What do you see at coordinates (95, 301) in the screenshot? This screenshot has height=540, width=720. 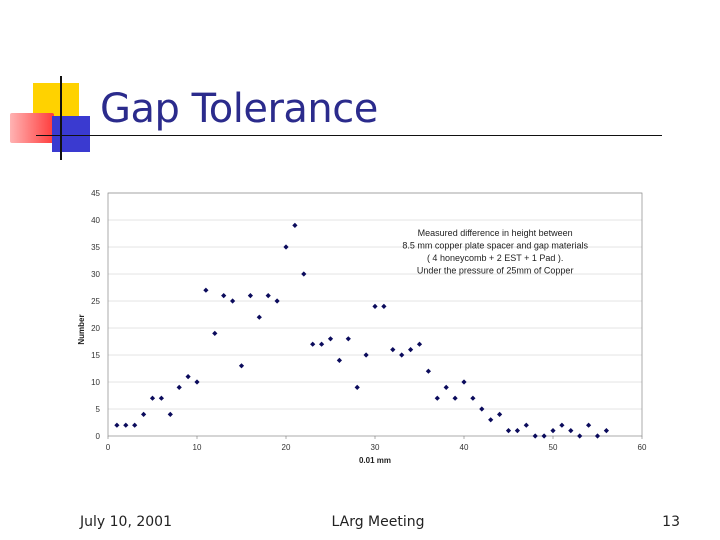 I see `y-tick-label: 25` at bounding box center [95, 301].